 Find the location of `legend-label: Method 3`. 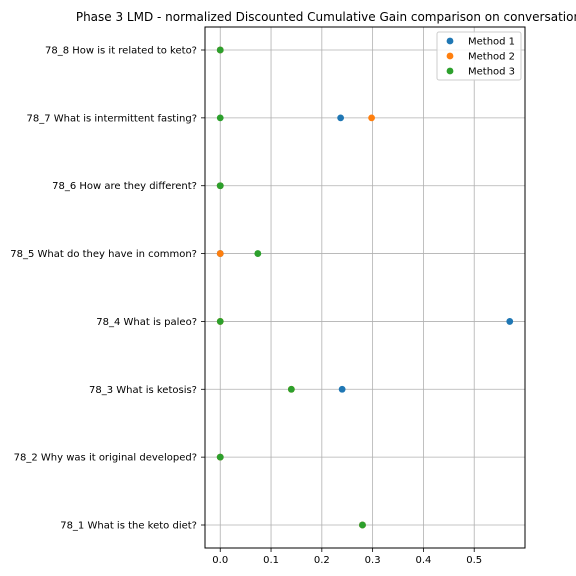

legend-label: Method 3 is located at coordinates (491, 72).